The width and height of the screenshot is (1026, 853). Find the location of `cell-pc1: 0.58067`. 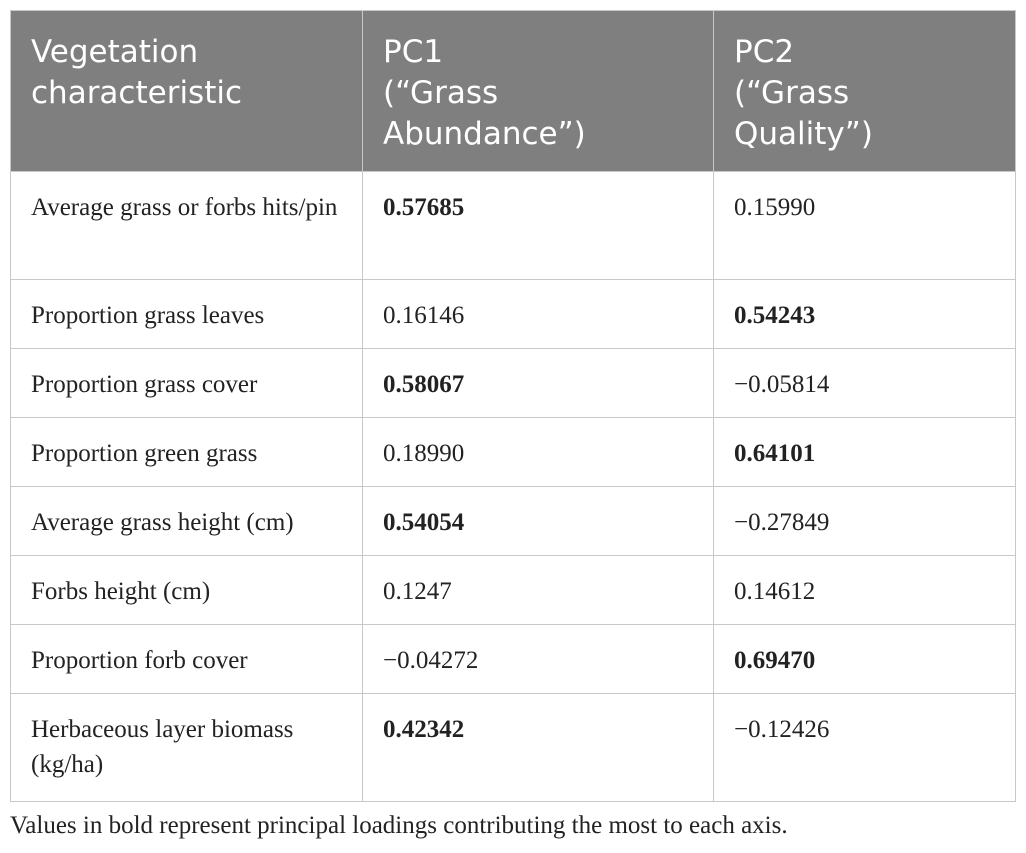

cell-pc1: 0.58067 is located at coordinates (538, 383).